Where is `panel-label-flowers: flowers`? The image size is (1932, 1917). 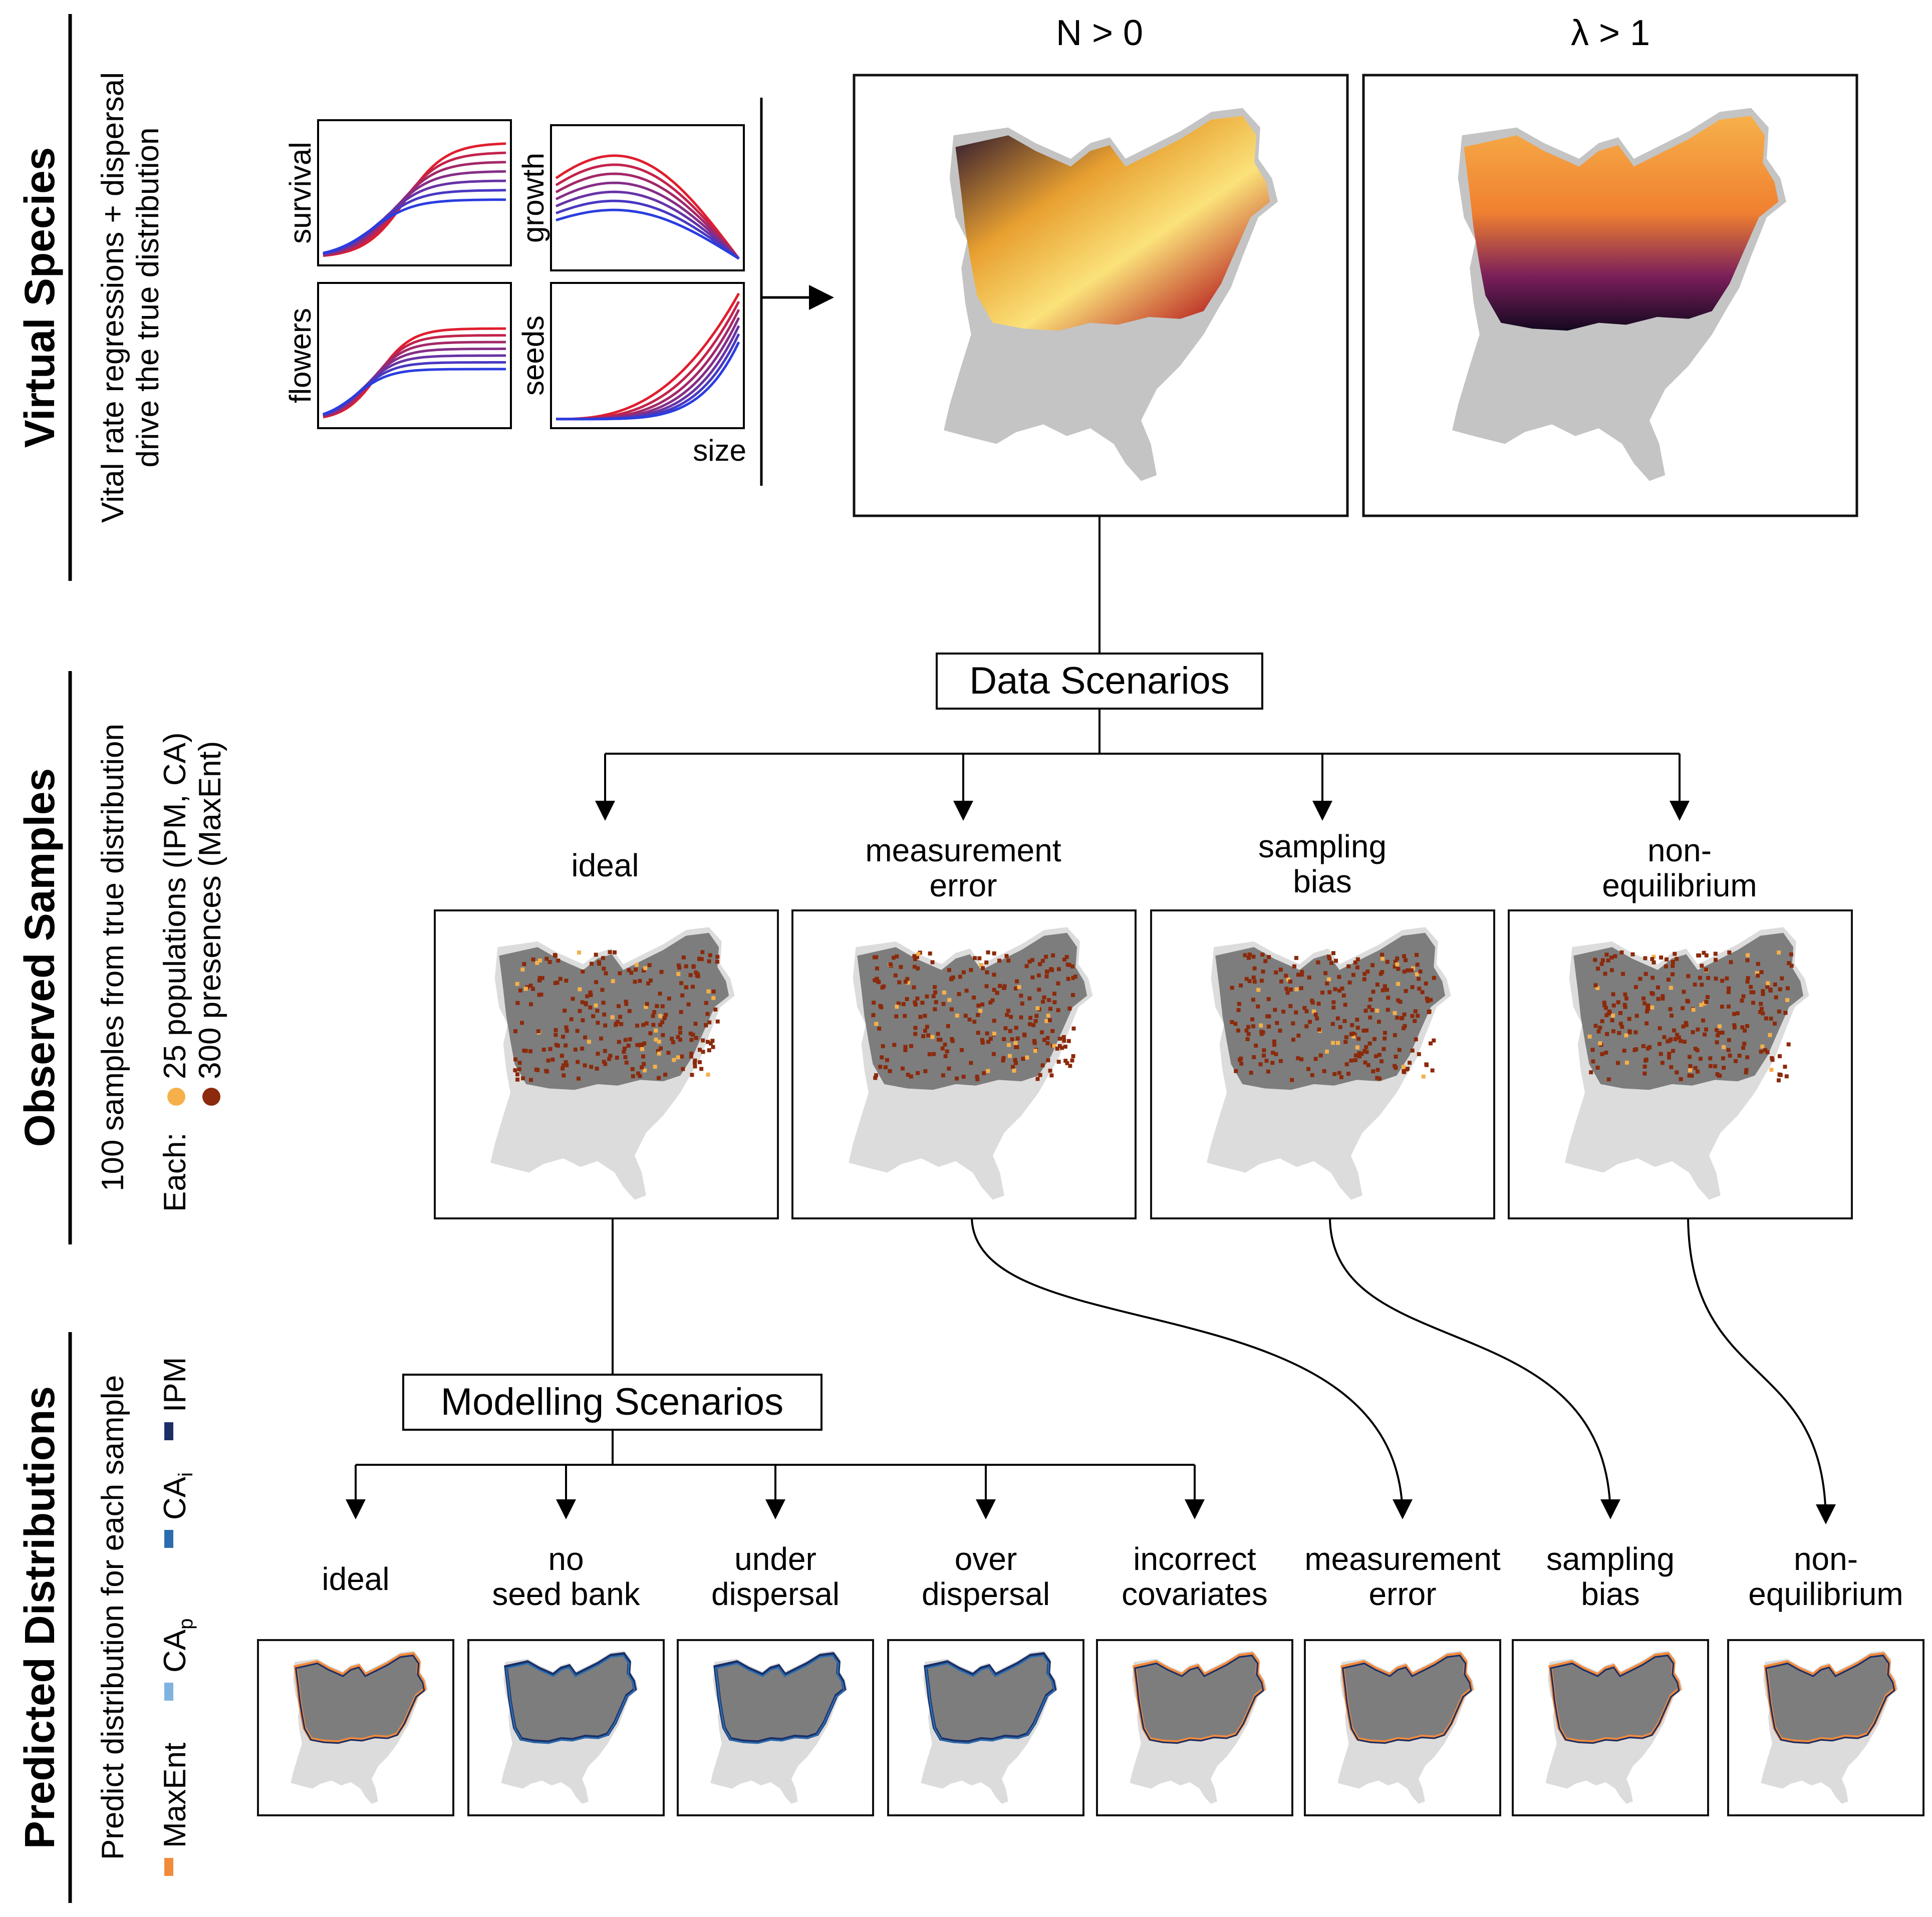
panel-label-flowers: flowers is located at coordinates (300, 355).